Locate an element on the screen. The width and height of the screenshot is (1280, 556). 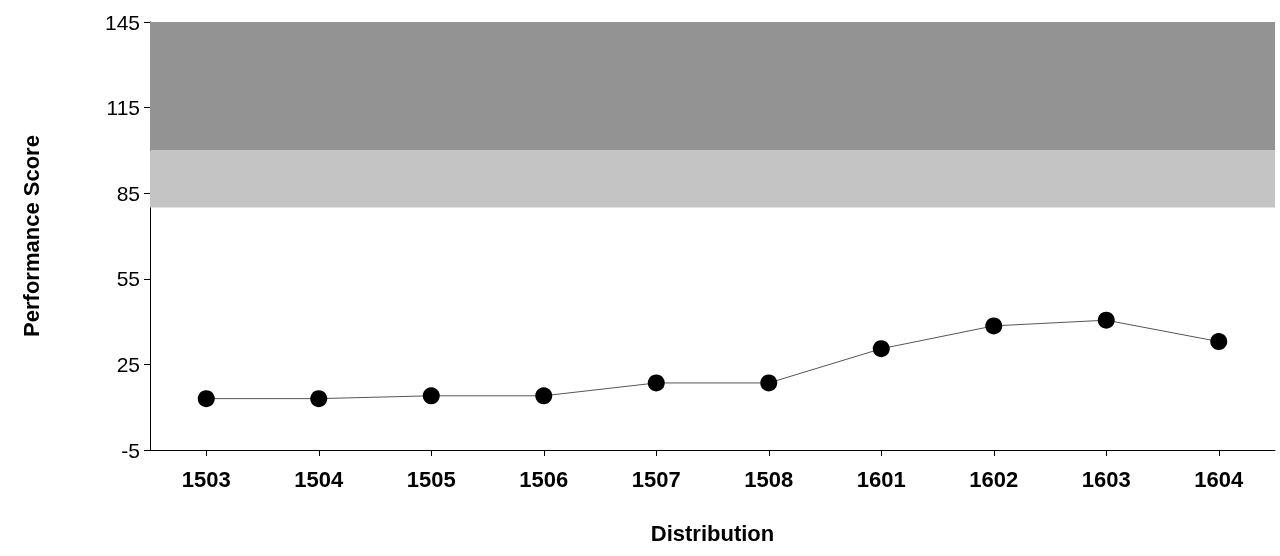
y-tick-label: 85 is located at coordinates (128, 193).